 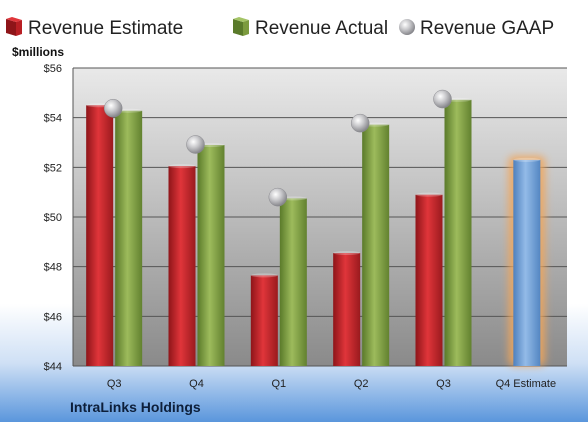 I want to click on bar-forecast-cap, so click(x=527, y=159).